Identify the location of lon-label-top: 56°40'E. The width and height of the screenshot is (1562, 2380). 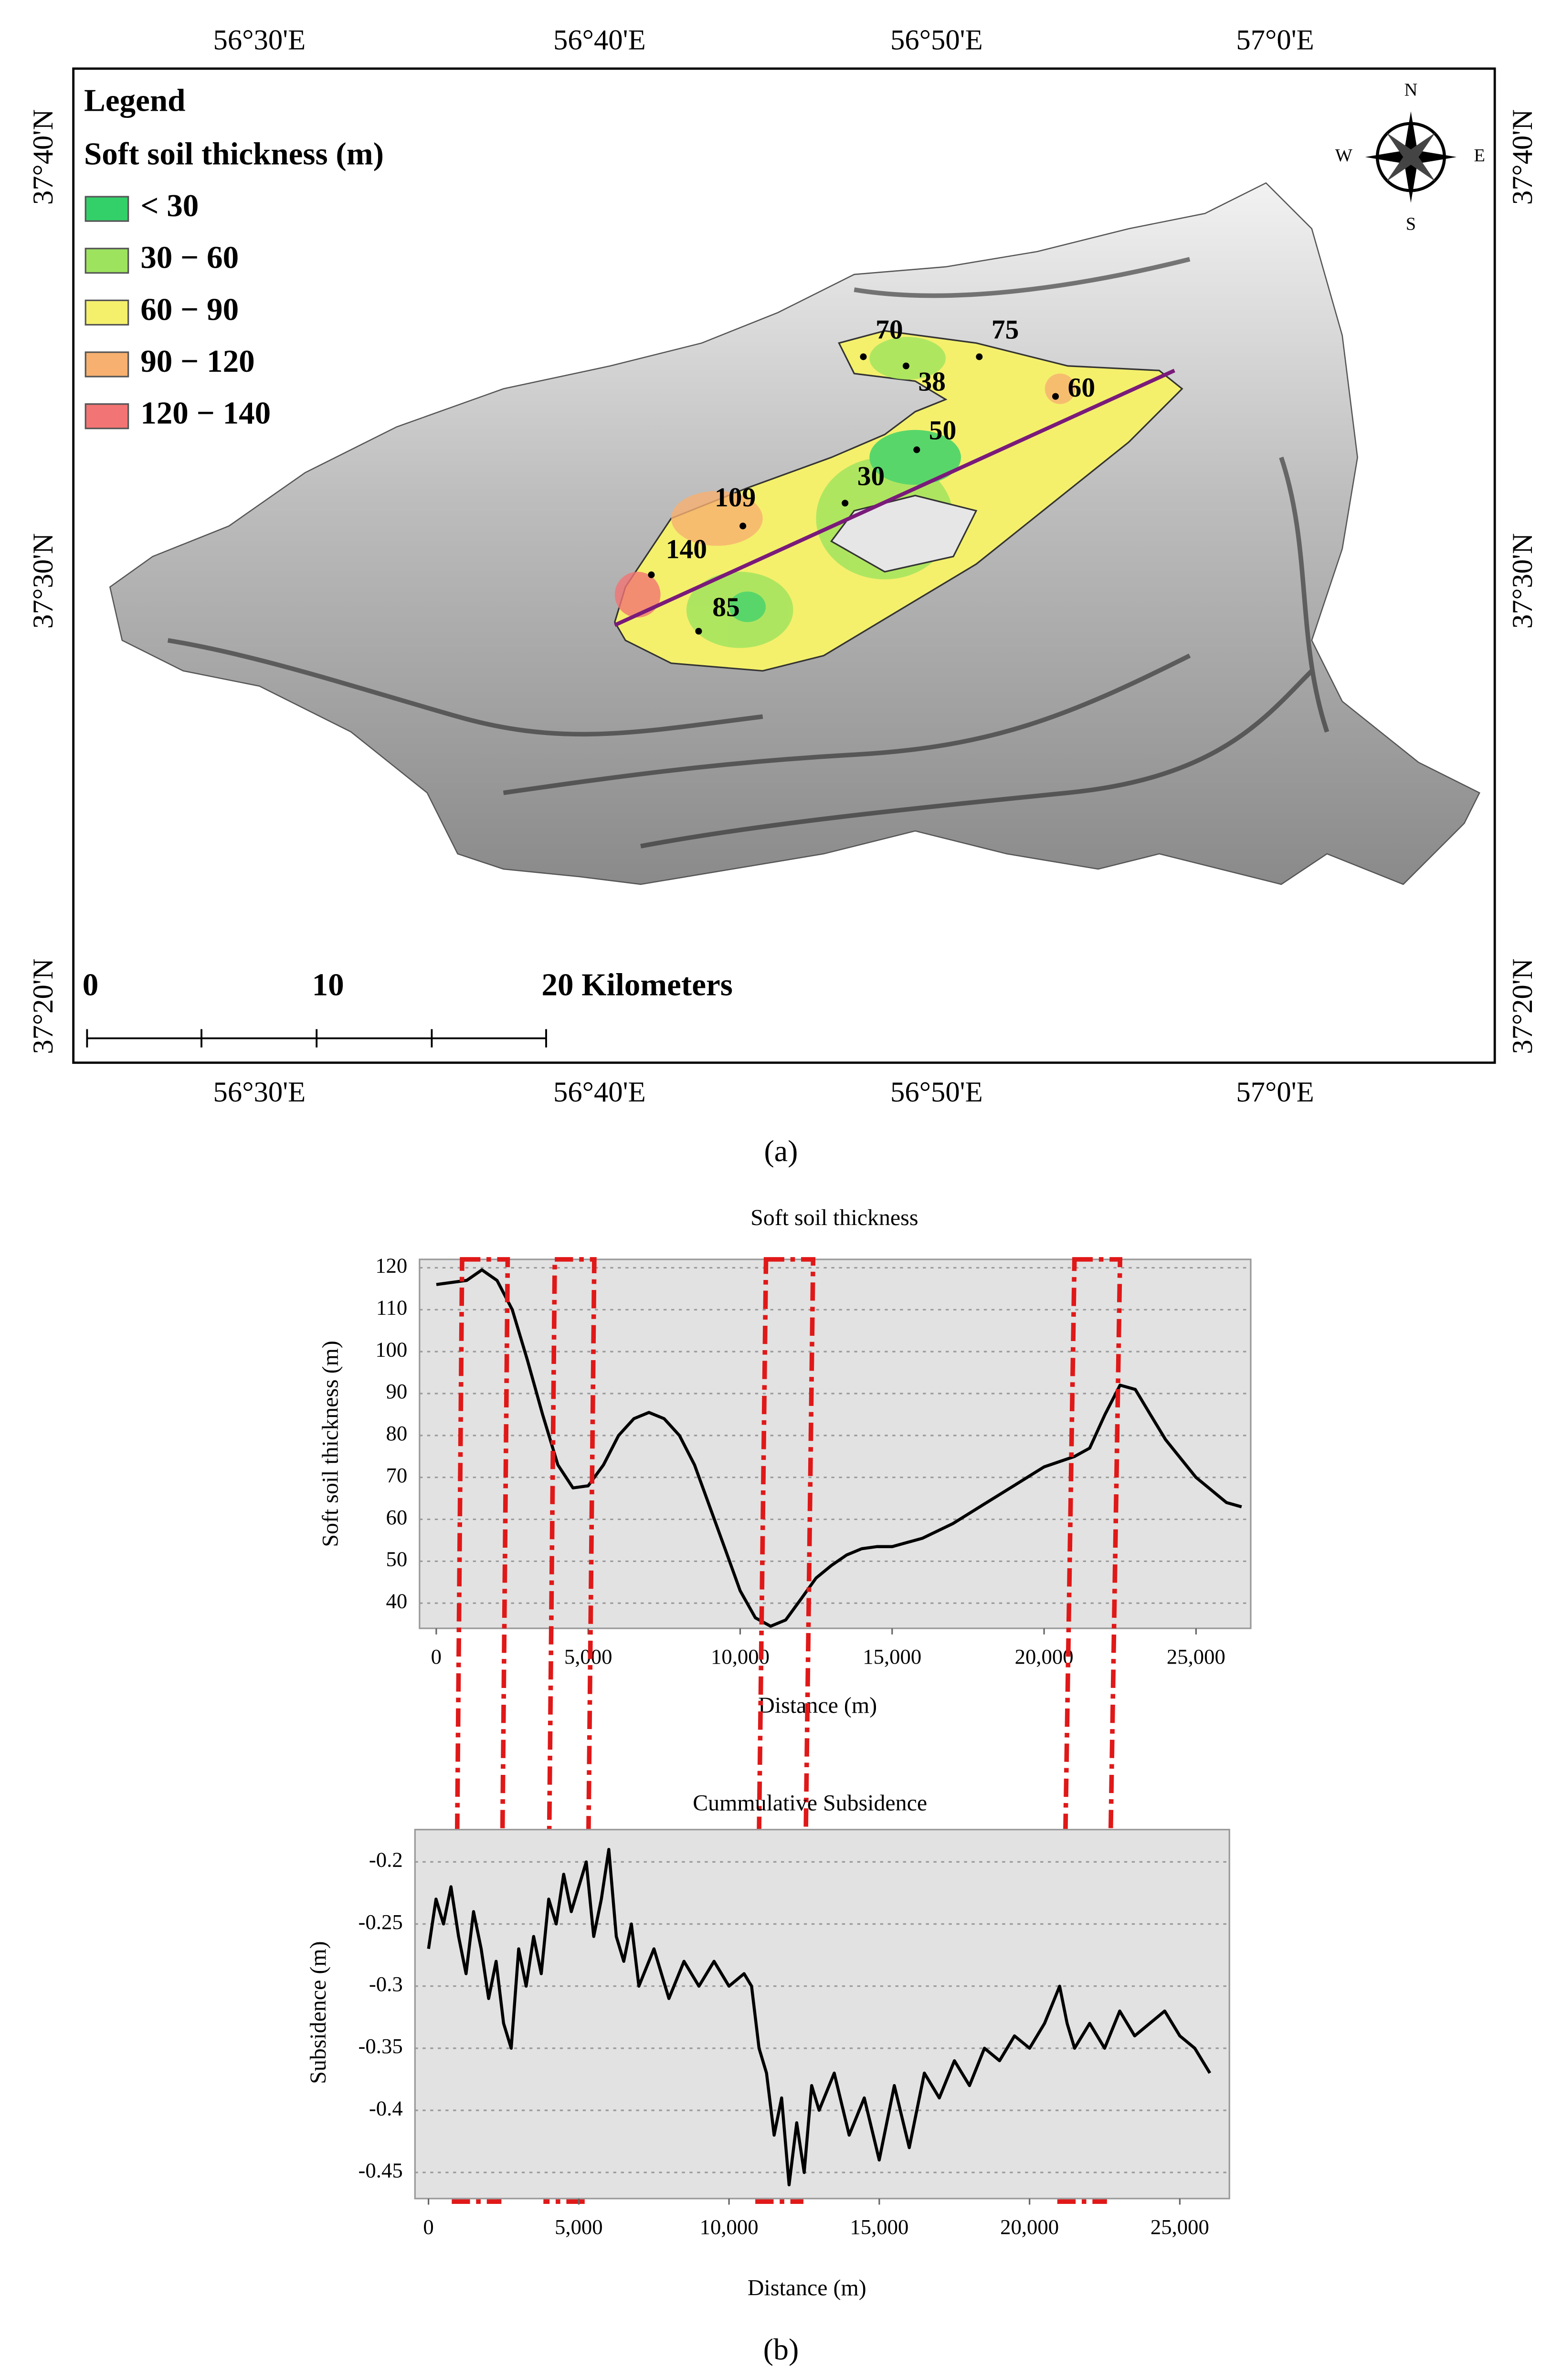
(599, 40).